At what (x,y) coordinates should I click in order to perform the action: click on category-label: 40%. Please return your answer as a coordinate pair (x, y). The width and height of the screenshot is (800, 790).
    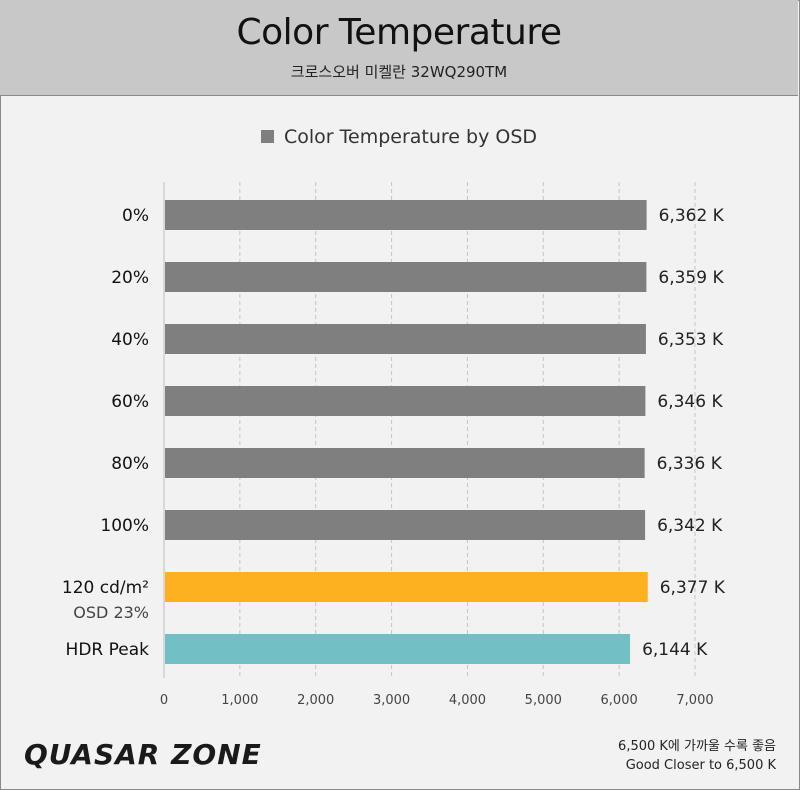
    Looking at the image, I should click on (130, 340).